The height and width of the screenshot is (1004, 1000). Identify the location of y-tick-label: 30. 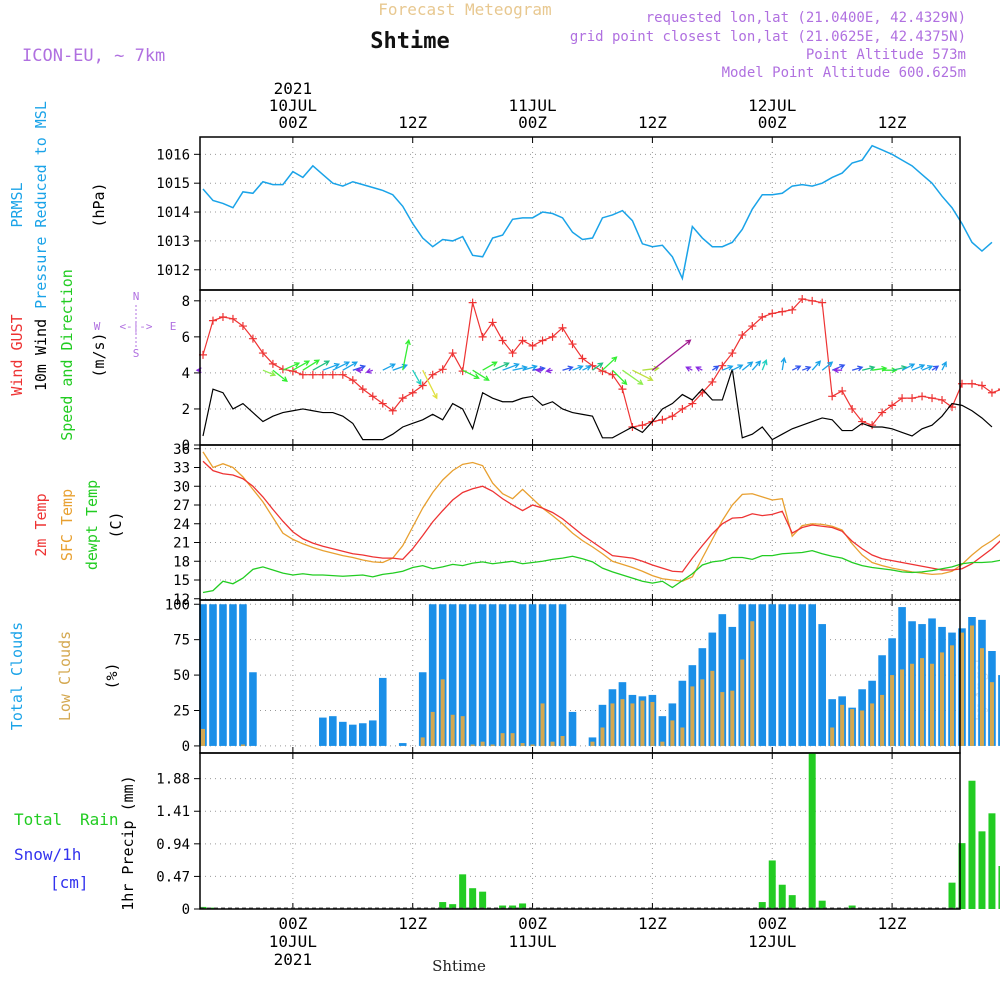
(181, 487).